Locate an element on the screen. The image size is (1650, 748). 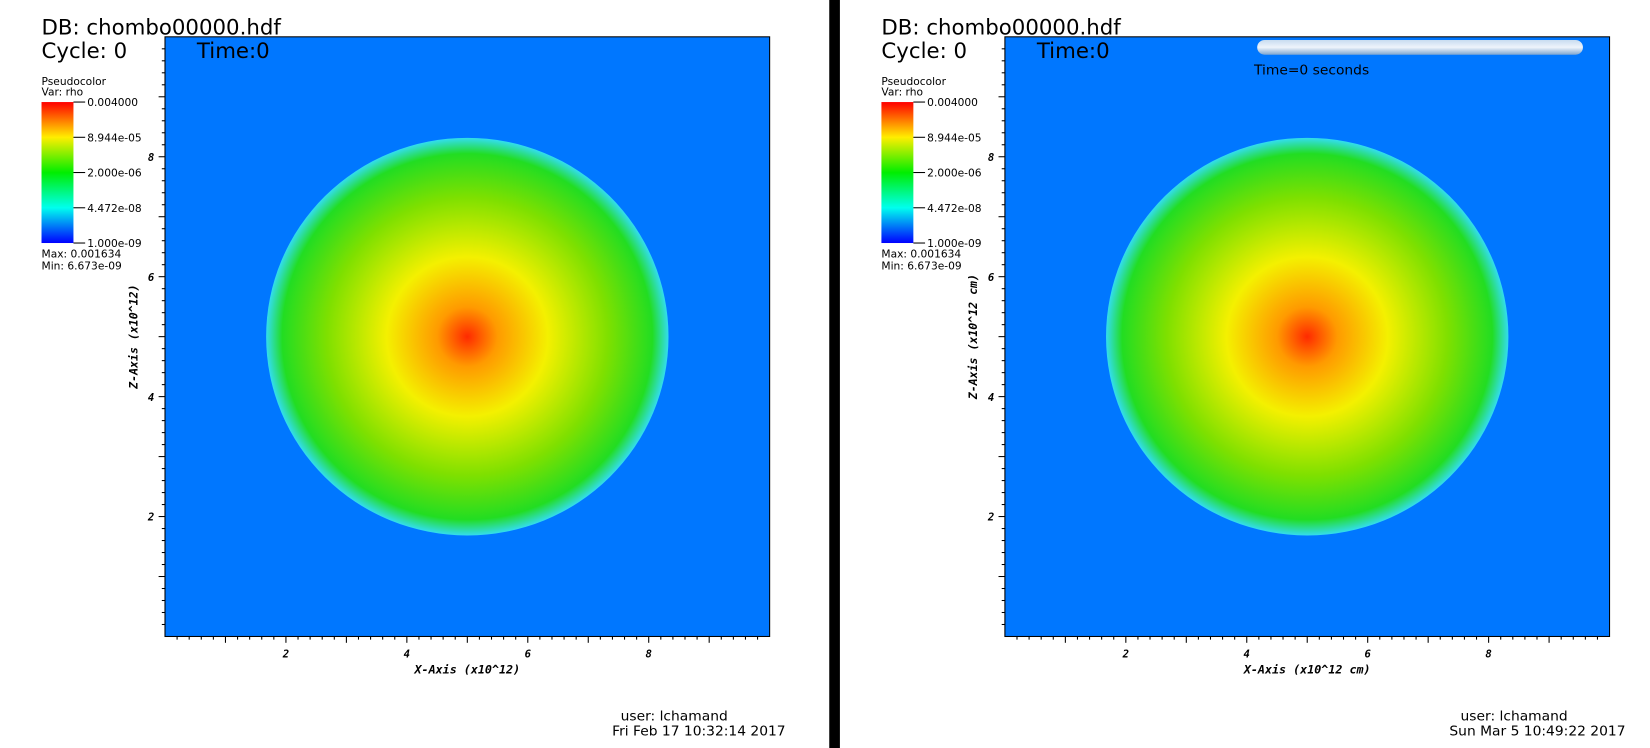
date: Sun Mar 5 10:49:22 2017 is located at coordinates (1537, 731).